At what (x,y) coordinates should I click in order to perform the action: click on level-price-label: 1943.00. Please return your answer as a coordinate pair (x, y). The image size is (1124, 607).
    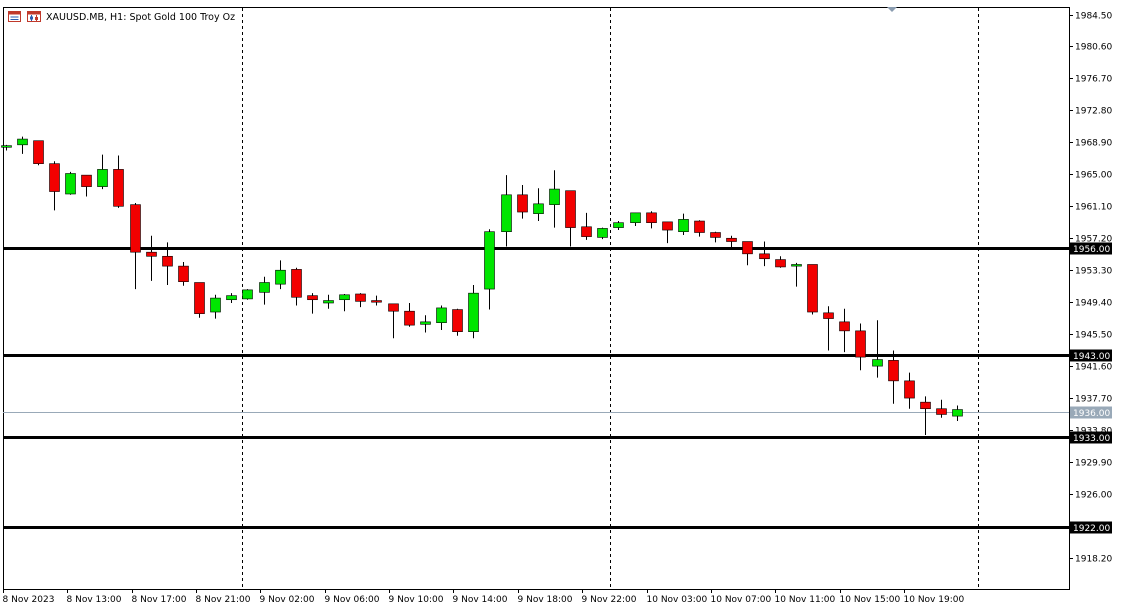
    Looking at the image, I should click on (1091, 357).